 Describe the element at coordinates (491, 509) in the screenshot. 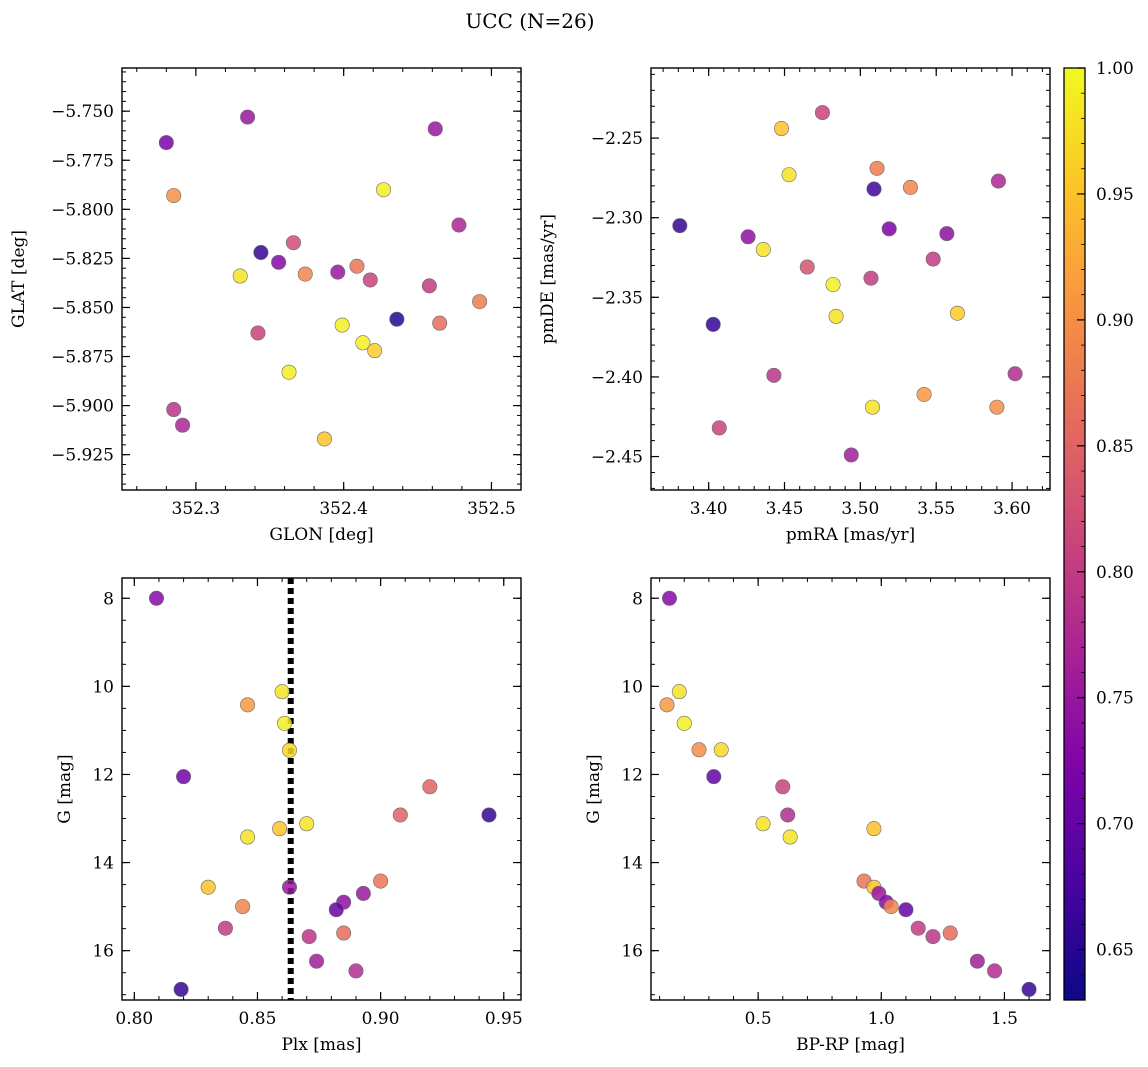

I see `x-tick-label: 352.5` at that location.